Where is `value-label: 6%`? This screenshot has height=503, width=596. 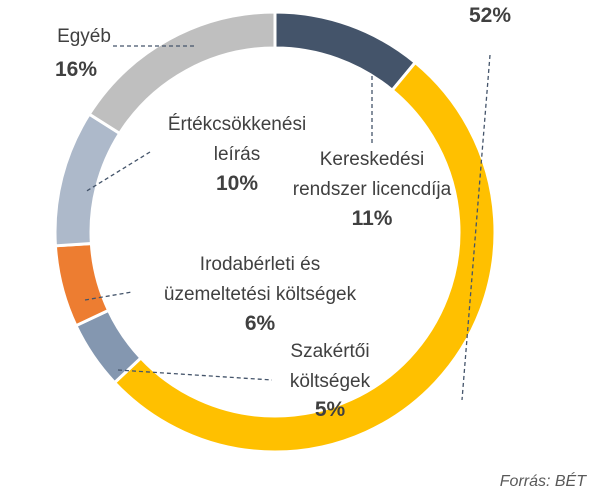
value-label: 6% is located at coordinates (260, 323).